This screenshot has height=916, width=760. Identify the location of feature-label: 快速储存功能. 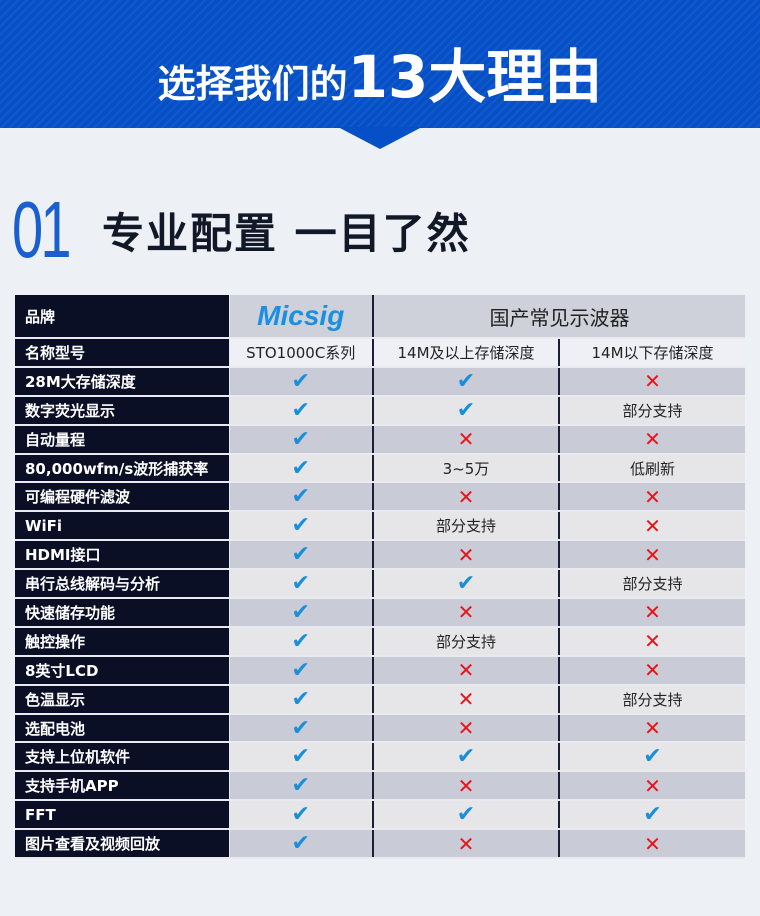
(122, 613).